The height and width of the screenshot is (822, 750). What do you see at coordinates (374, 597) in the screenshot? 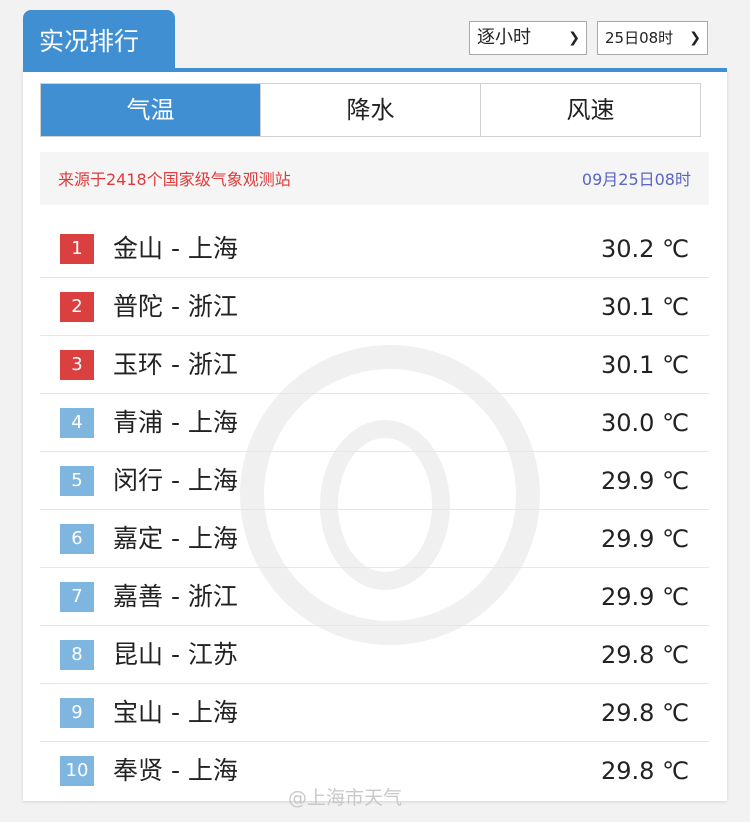
I see `ranking-row: 7 嘉善 - 浙江 29.9 ℃` at bounding box center [374, 597].